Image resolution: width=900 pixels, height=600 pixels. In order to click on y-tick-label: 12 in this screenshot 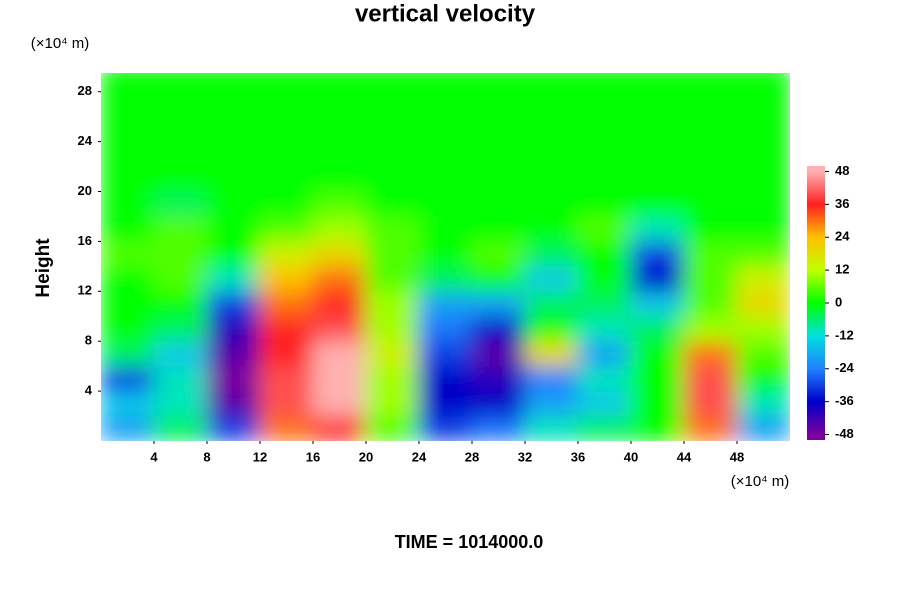, I will do `click(85, 290)`.